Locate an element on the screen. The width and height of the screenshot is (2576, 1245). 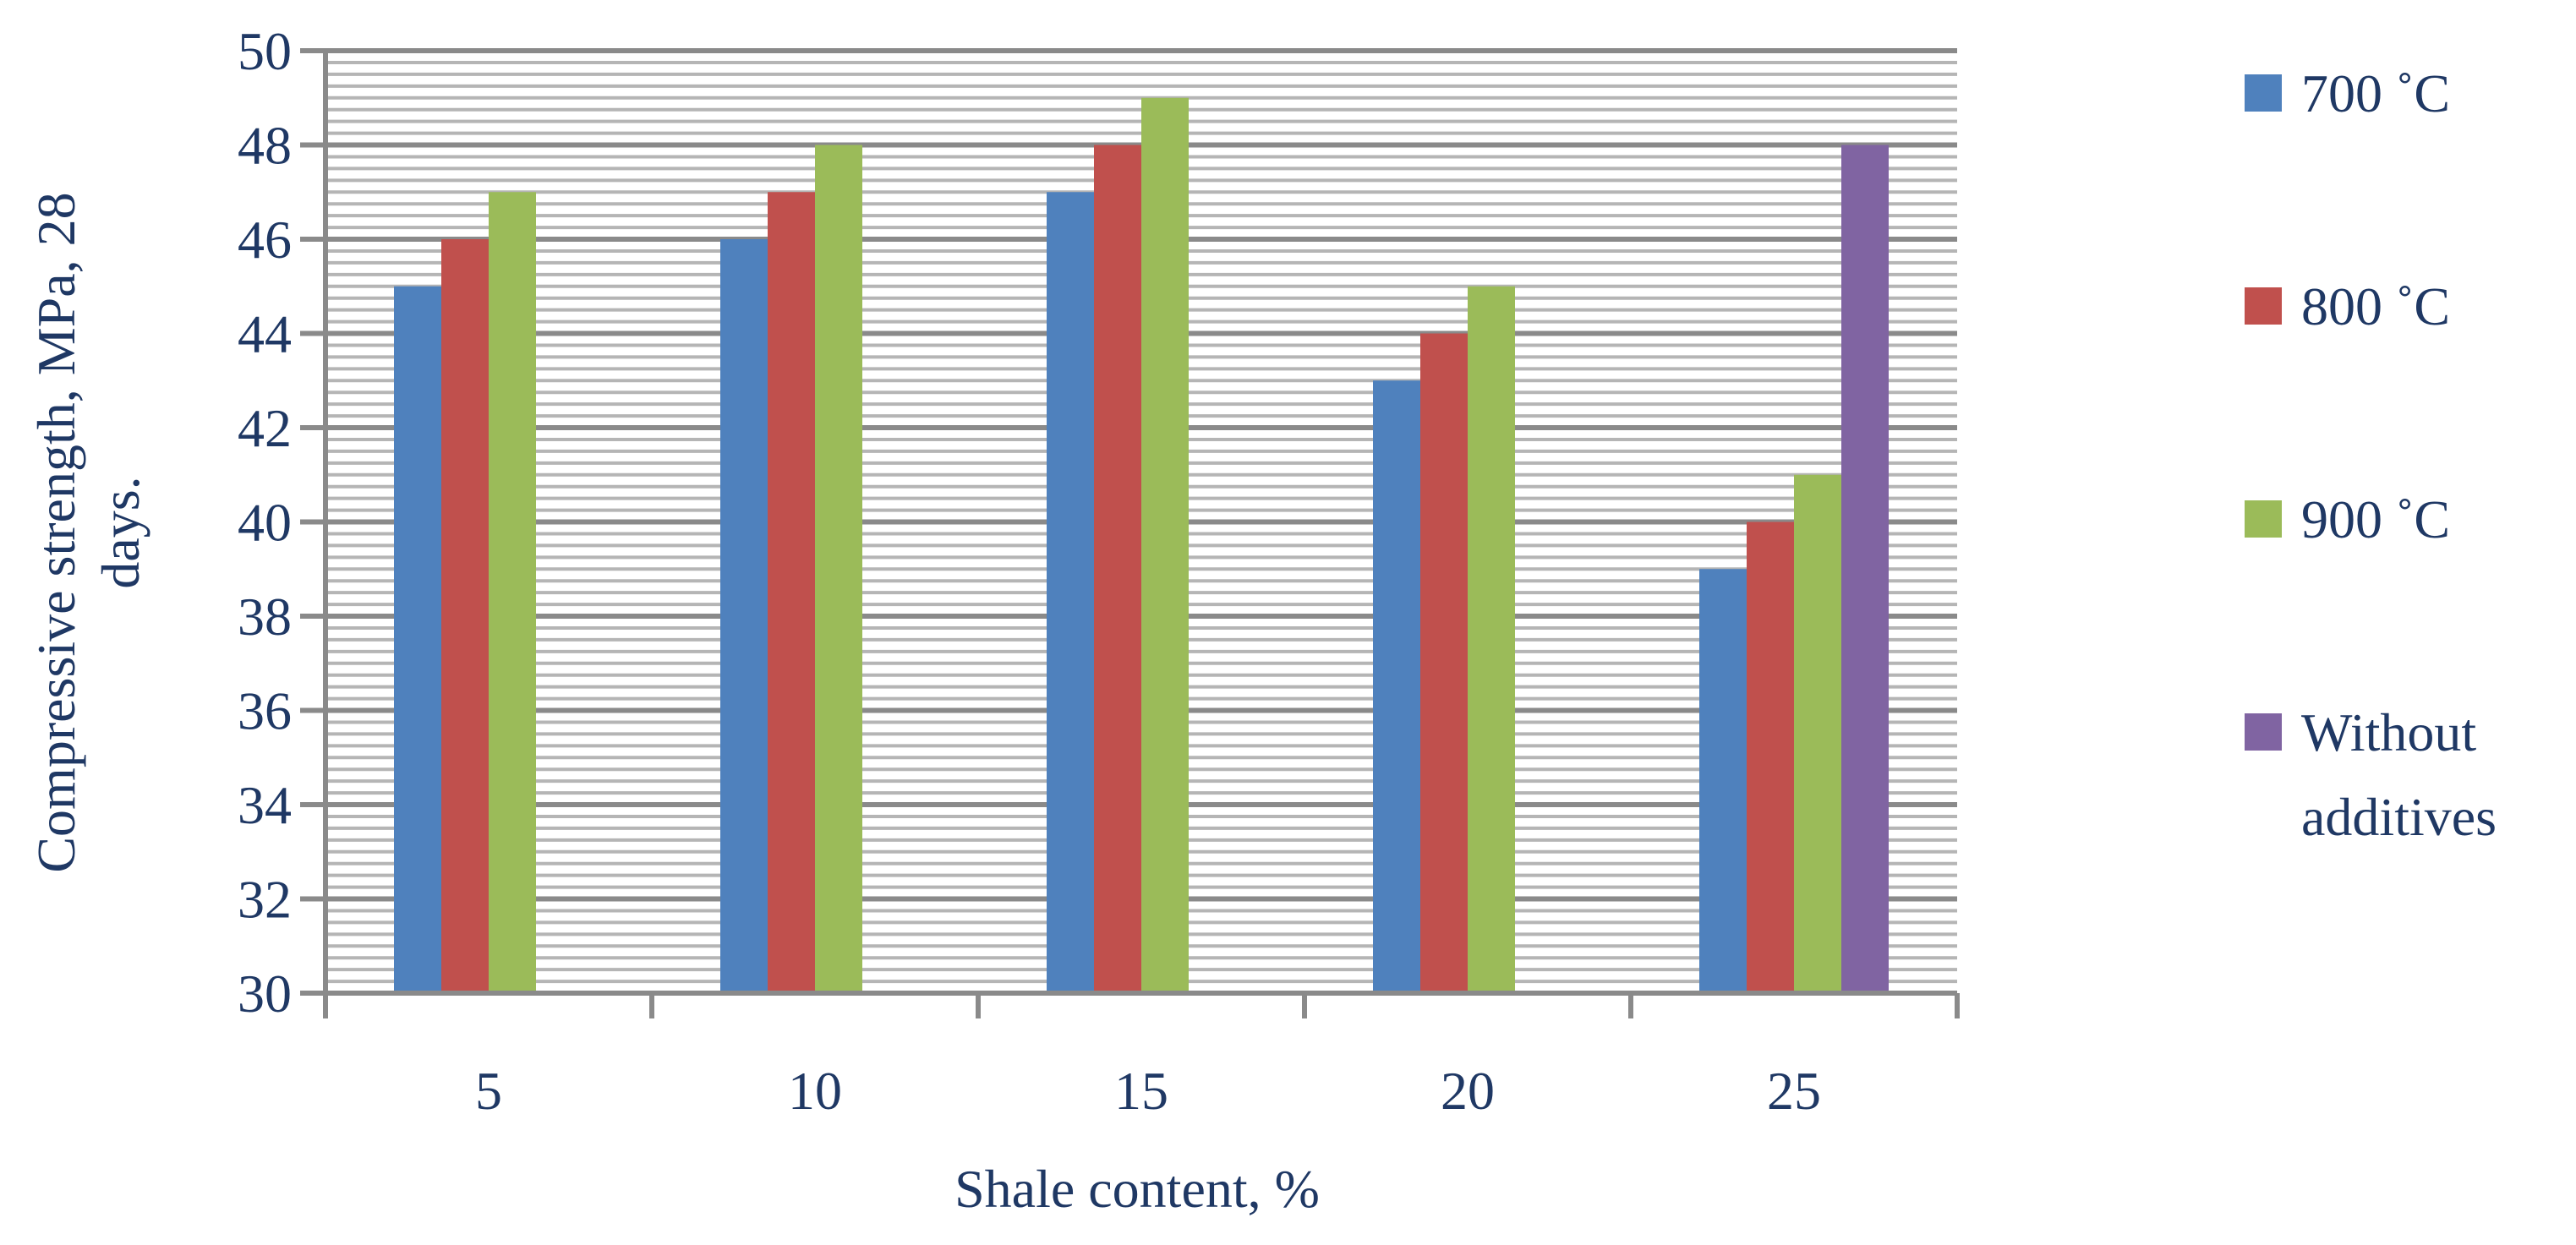
x-tick-labels: 5 10 15 20 25 is located at coordinates (1148, 1091).